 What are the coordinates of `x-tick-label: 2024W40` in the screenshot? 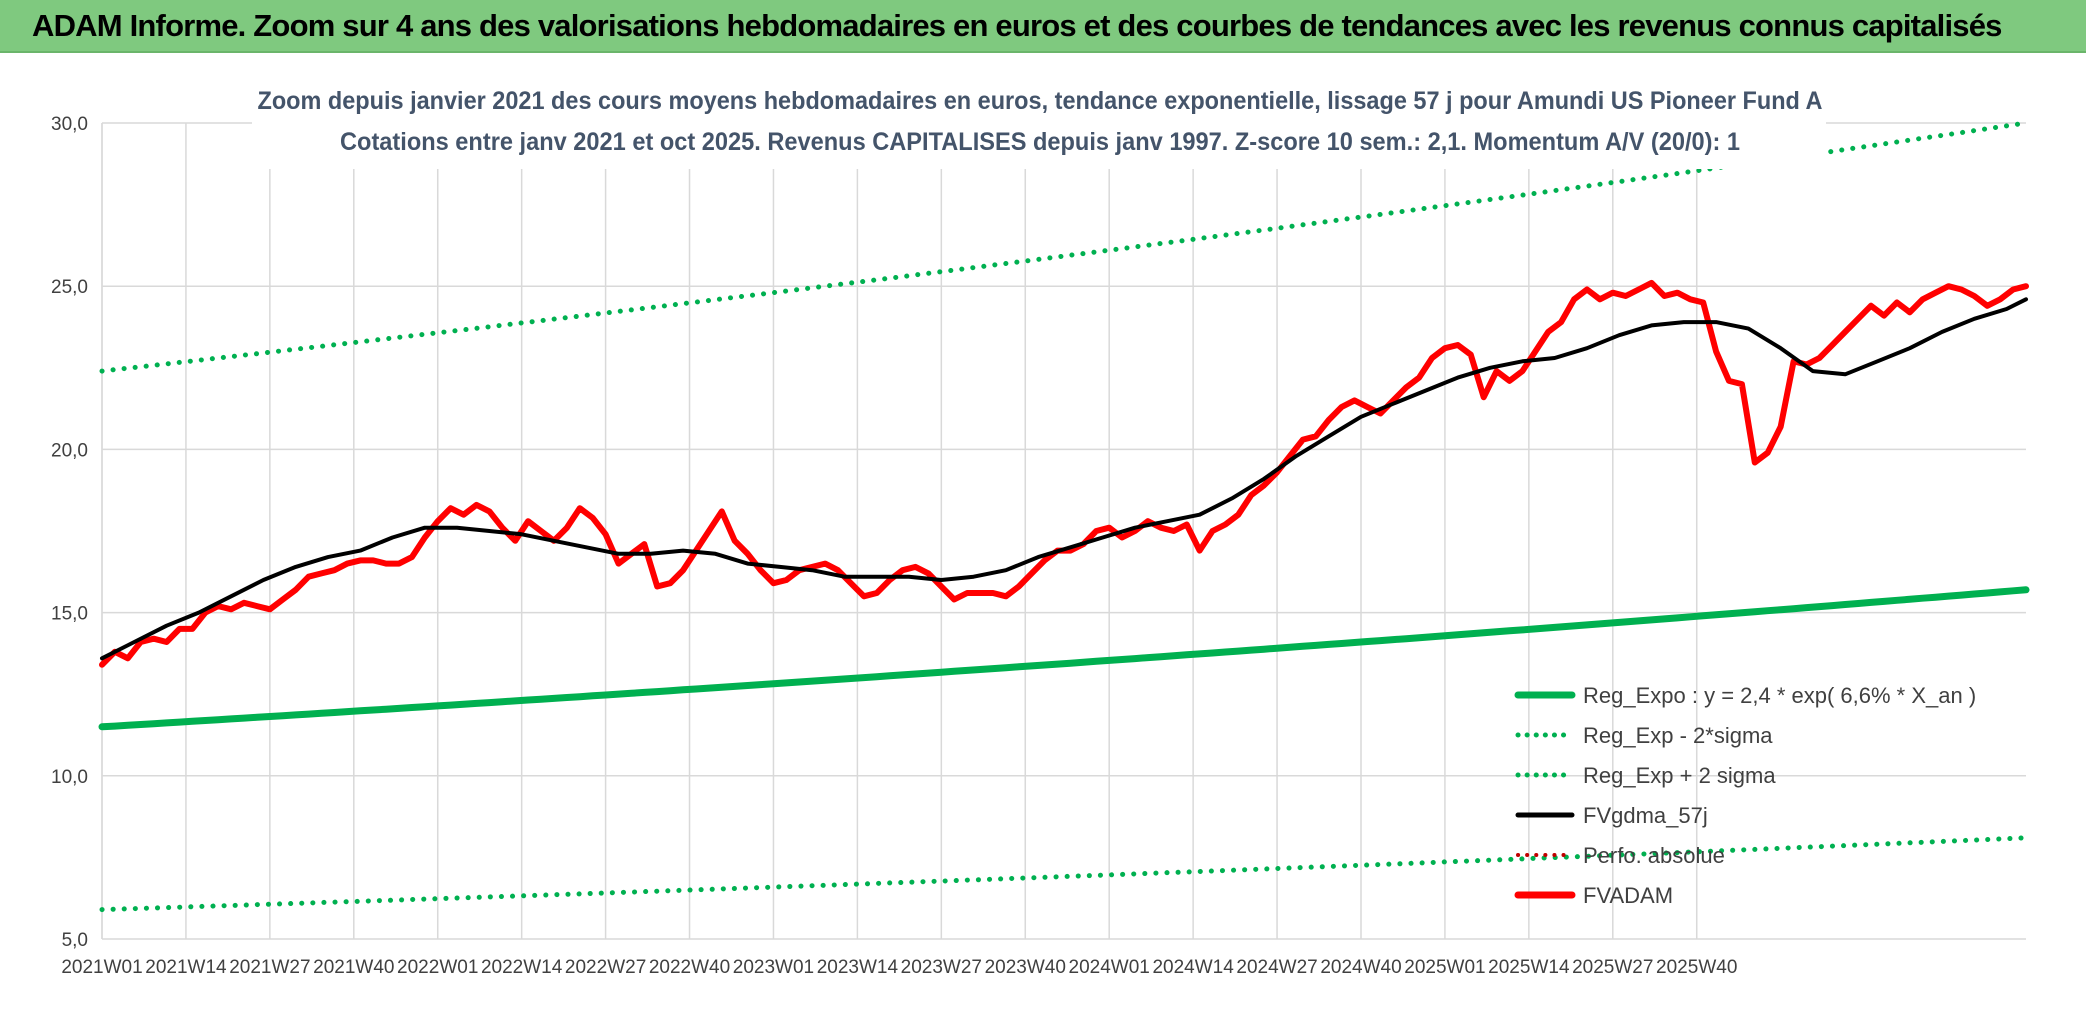 It's located at (1360, 967).